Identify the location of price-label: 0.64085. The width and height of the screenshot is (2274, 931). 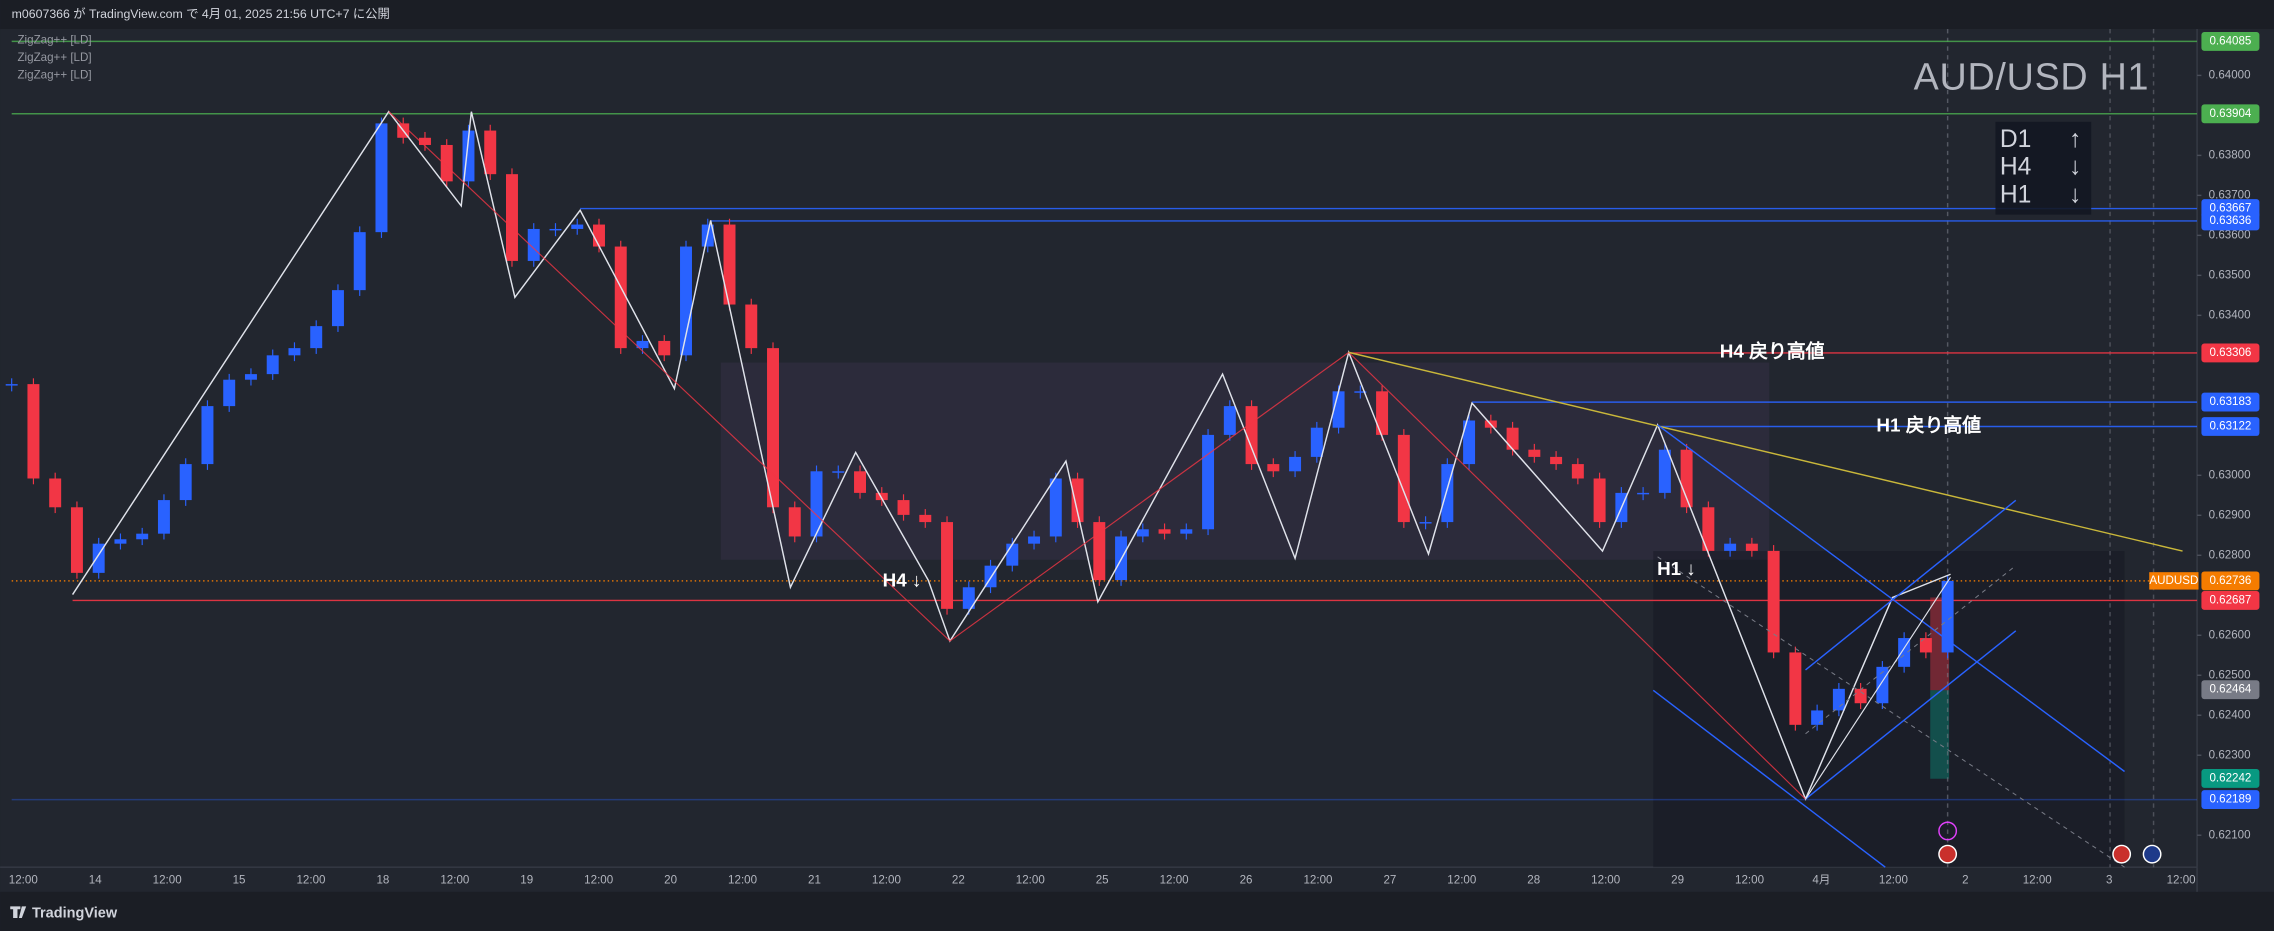
(2230, 40).